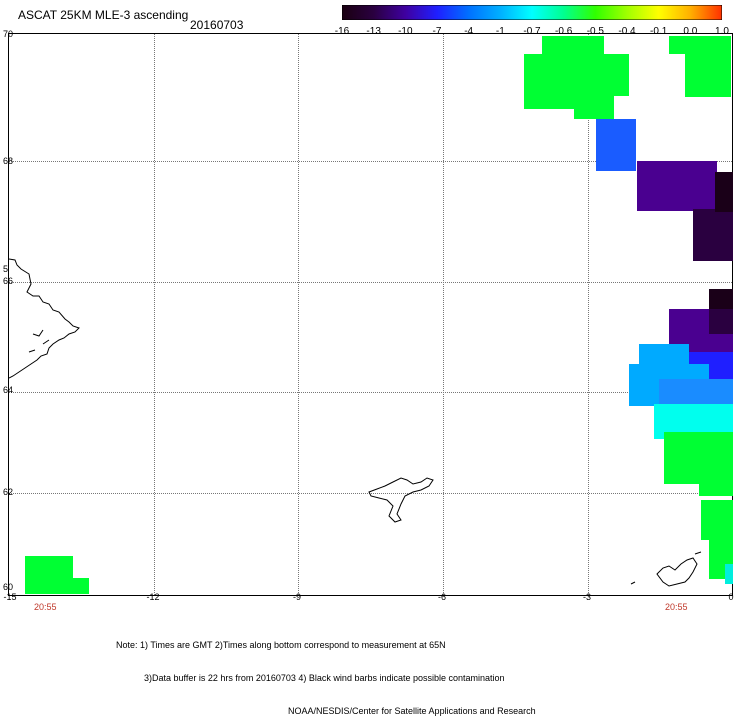  What do you see at coordinates (373, 31) in the screenshot?
I see `colorbar-tick-label: -13` at bounding box center [373, 31].